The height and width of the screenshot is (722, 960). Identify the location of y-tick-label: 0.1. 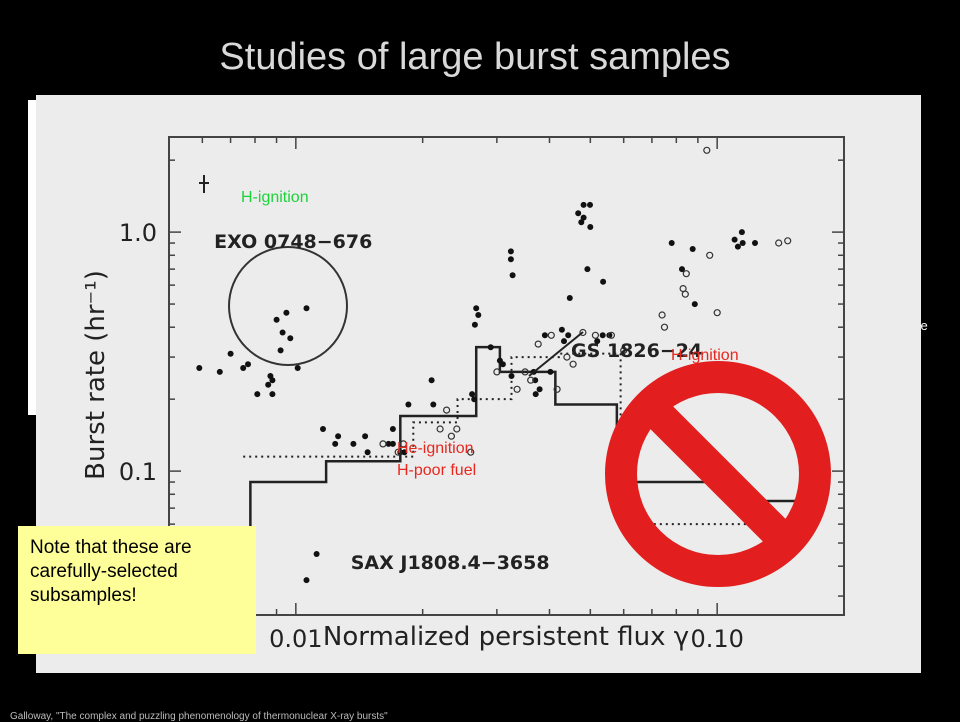
(138, 472).